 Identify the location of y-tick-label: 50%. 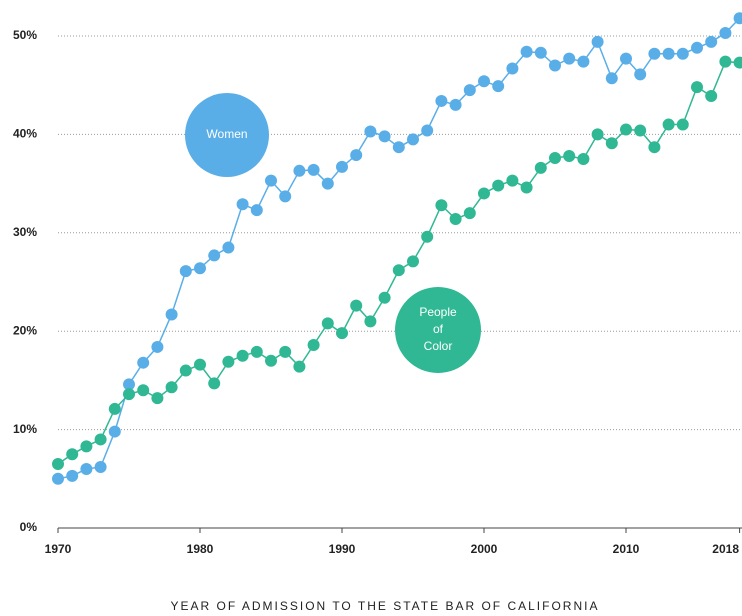
(25, 35).